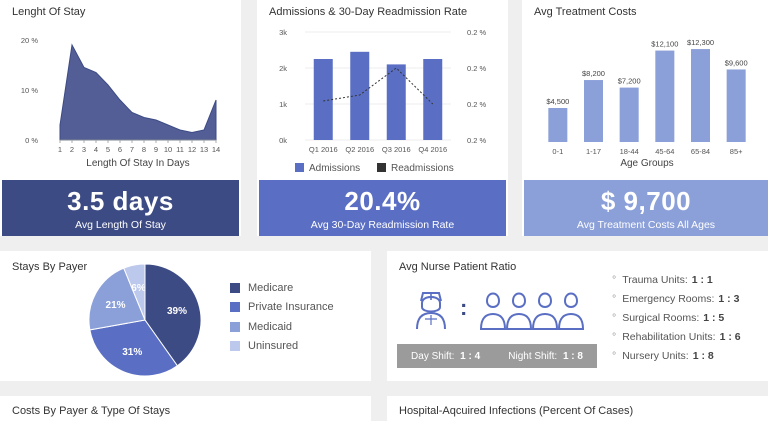 This screenshot has width=768, height=421. Describe the element at coordinates (381, 167) in the screenshot. I see `legend-swatch-readmissions` at that location.